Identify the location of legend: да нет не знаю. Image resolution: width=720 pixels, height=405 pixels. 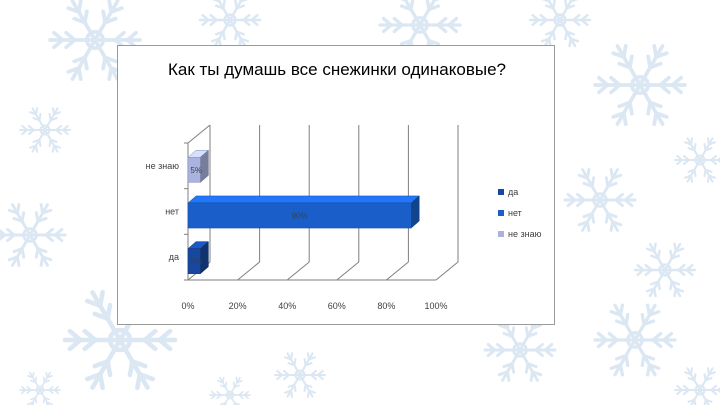
(520, 213).